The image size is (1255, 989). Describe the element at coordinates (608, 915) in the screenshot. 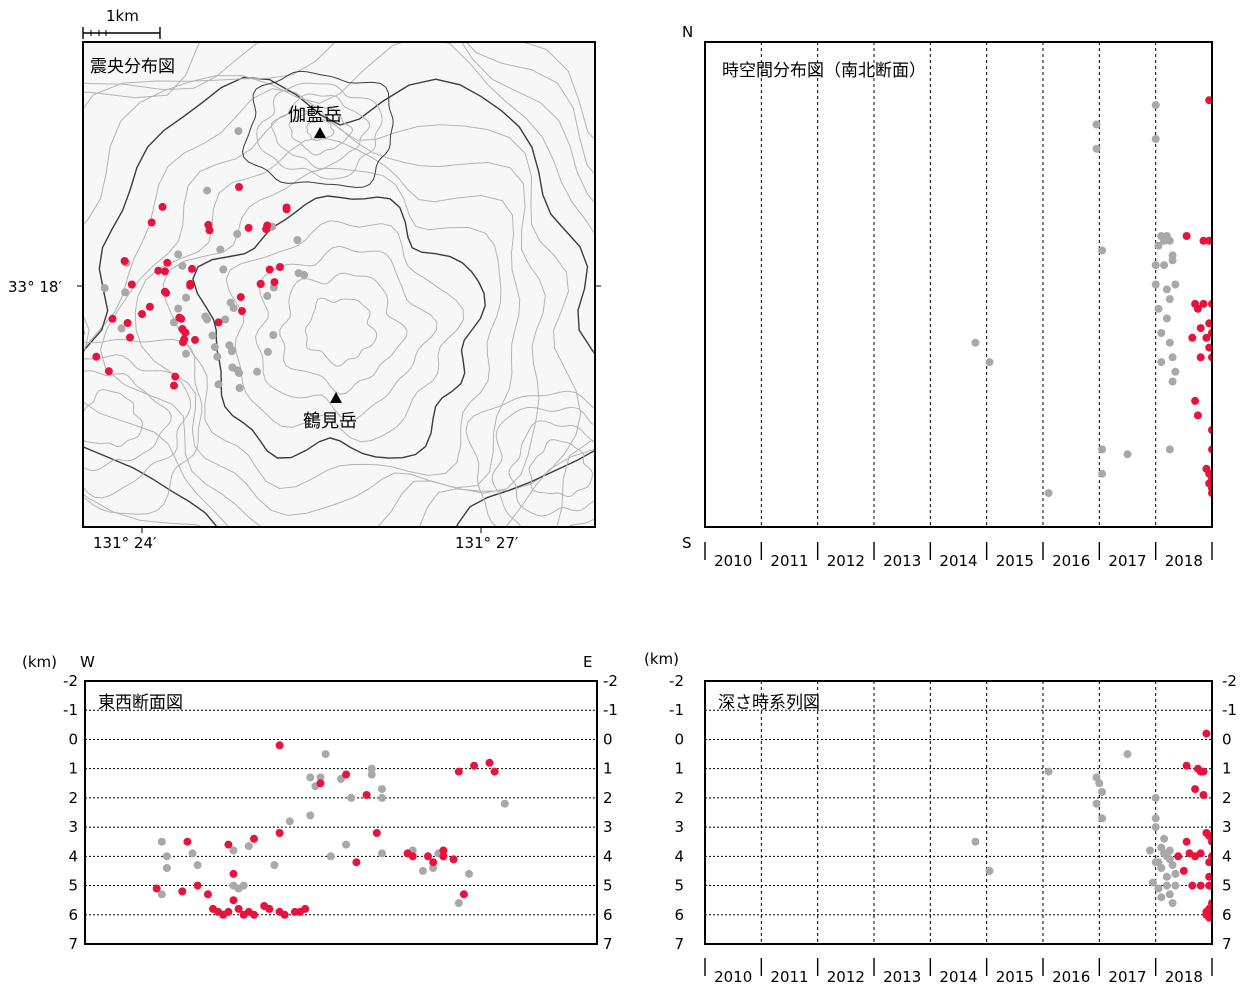

I see `depth-tick-label: 6` at that location.